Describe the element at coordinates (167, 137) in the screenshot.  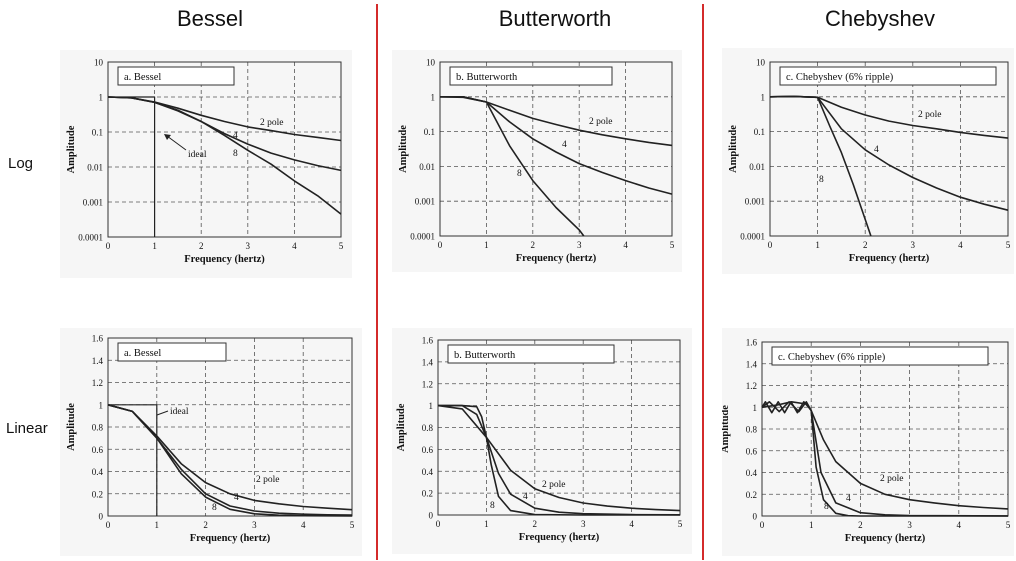
I see `ideal-arrowhead` at that location.